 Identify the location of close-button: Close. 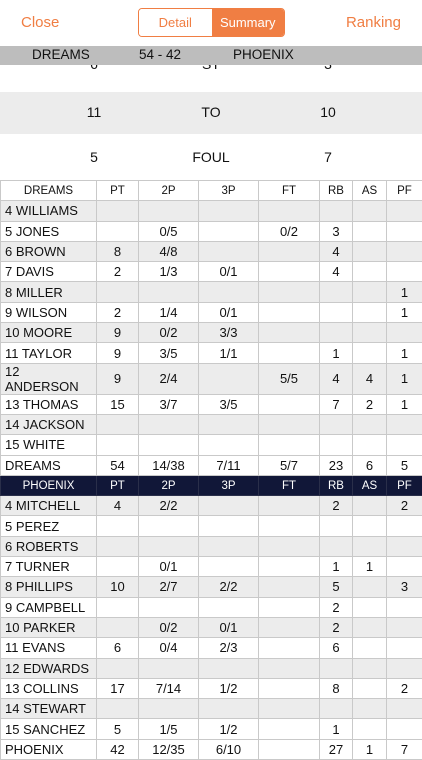
(40, 22).